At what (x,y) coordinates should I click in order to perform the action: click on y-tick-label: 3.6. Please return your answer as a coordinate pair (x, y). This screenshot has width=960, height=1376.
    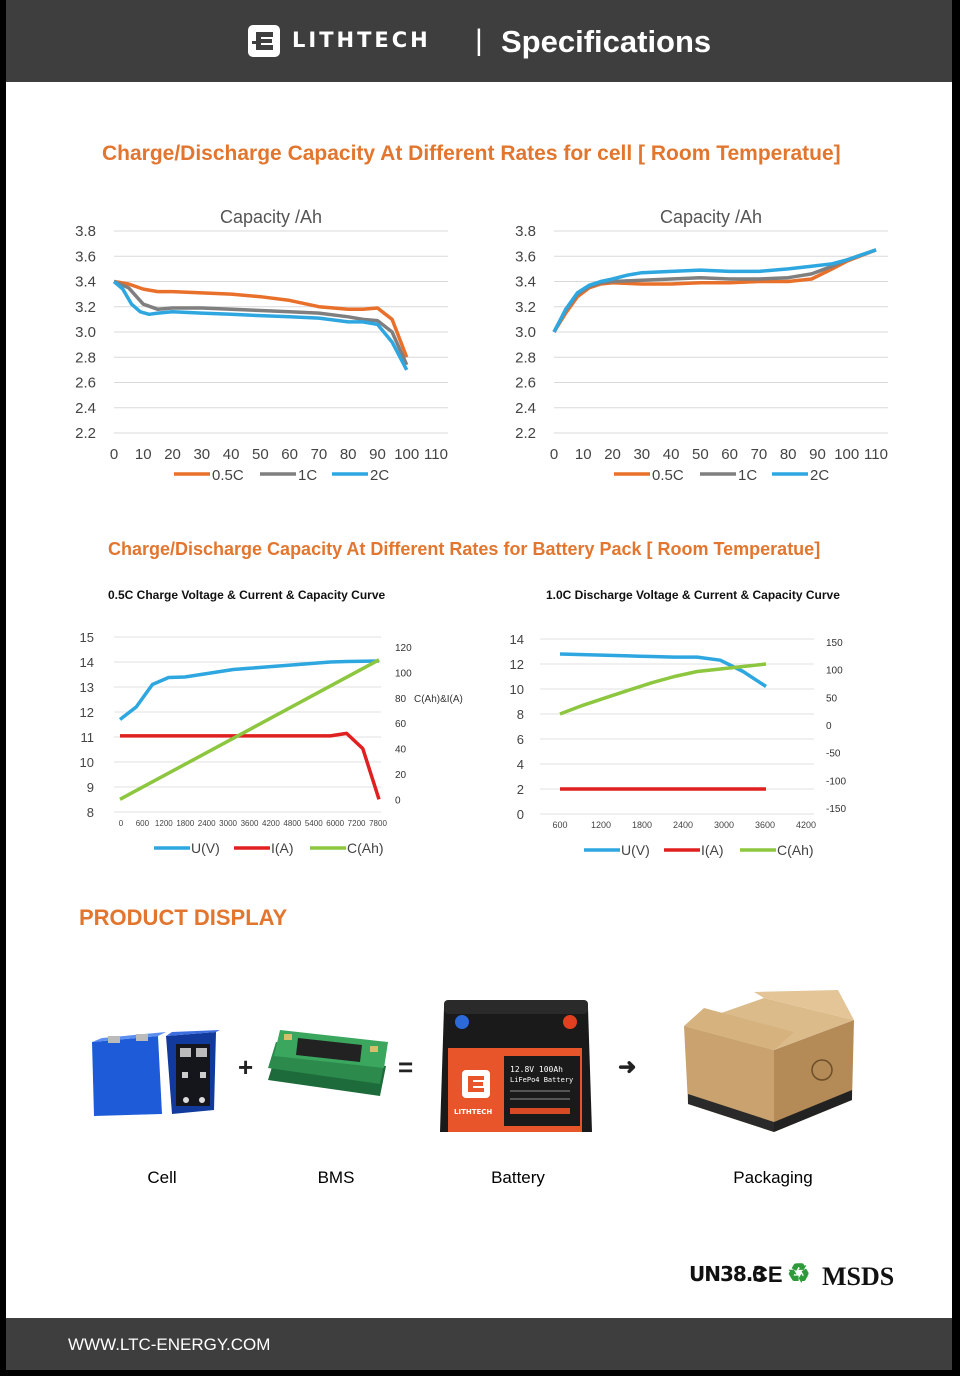
    Looking at the image, I should click on (525, 256).